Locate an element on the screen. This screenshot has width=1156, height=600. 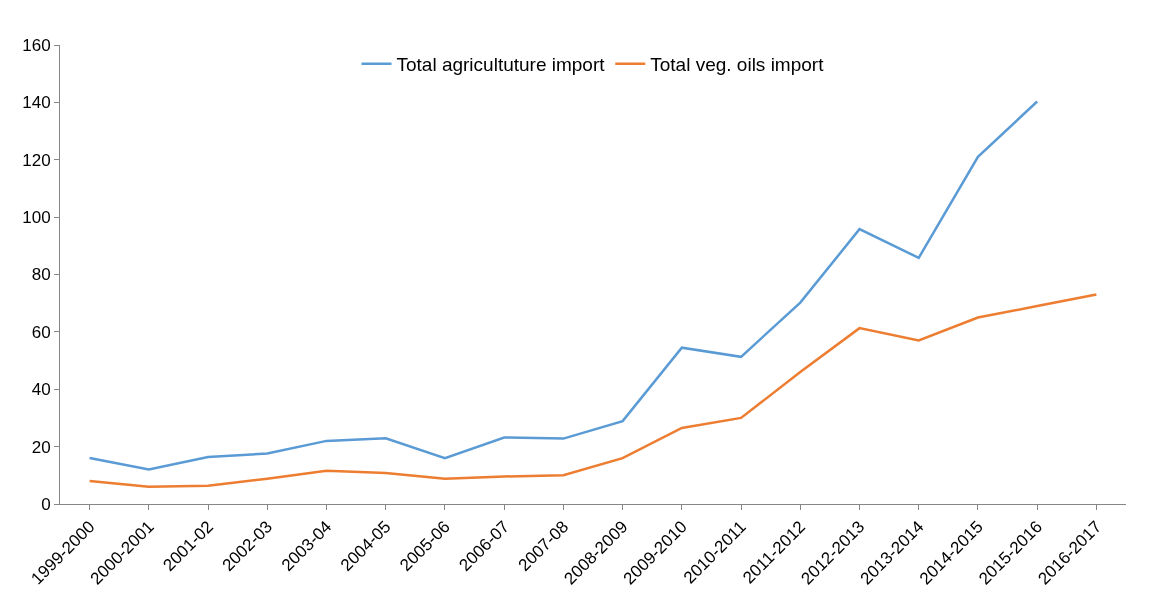
y-tick-label: 140 is located at coordinates (36, 103).